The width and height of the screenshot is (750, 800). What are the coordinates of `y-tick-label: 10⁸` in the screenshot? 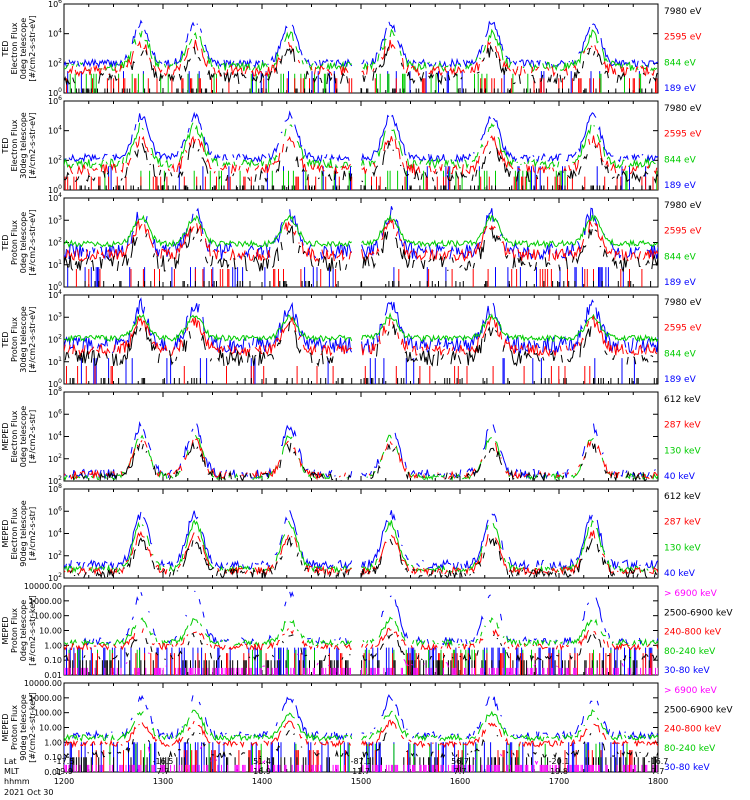 It's located at (55, 391).